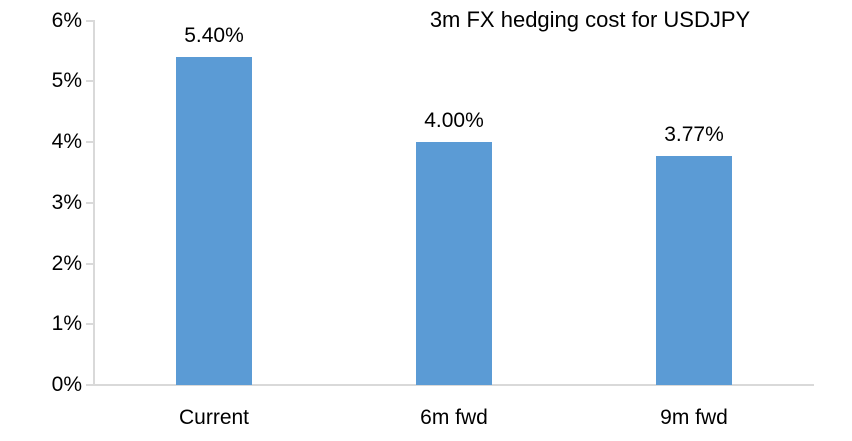 The width and height of the screenshot is (852, 441). Describe the element at coordinates (66, 20) in the screenshot. I see `y-tick-label: 6%` at that location.